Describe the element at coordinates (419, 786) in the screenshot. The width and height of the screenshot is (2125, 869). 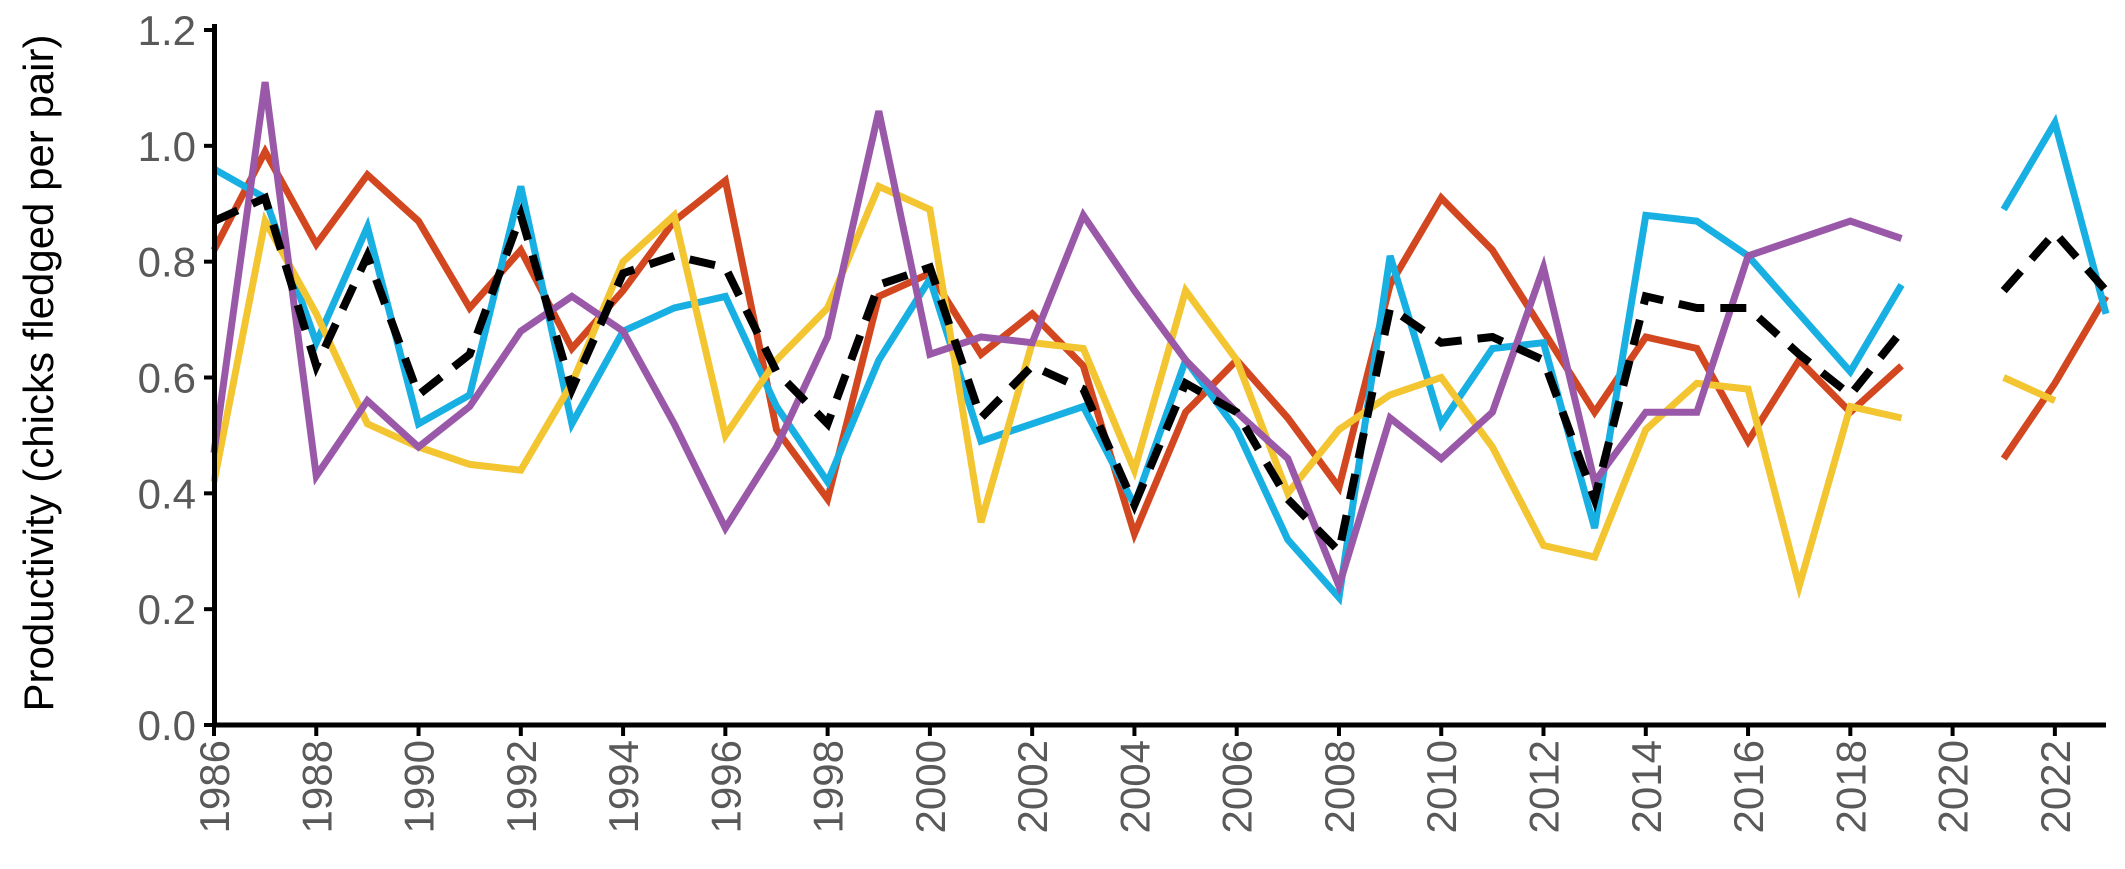
I see `x-tick-label: 1990` at that location.